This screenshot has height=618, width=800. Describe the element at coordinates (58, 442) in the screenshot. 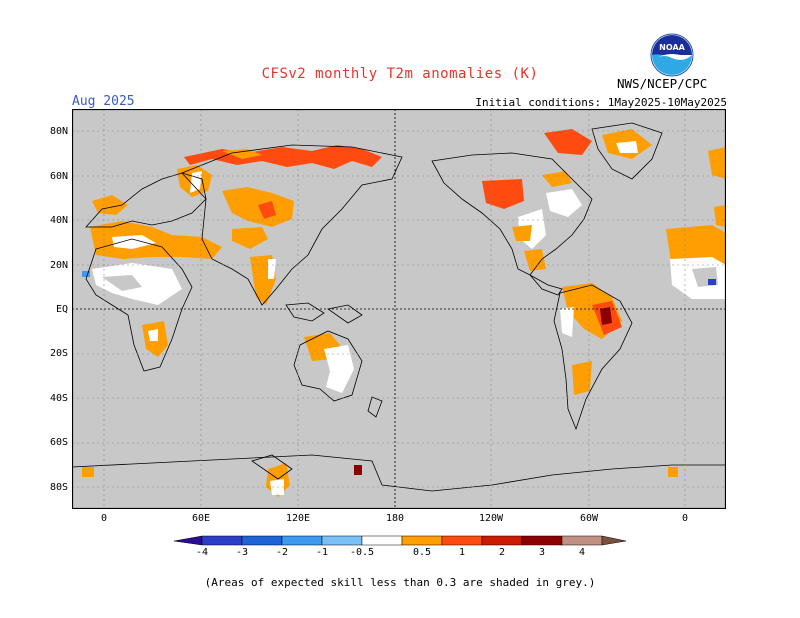

I see `lat-label: 60S` at that location.